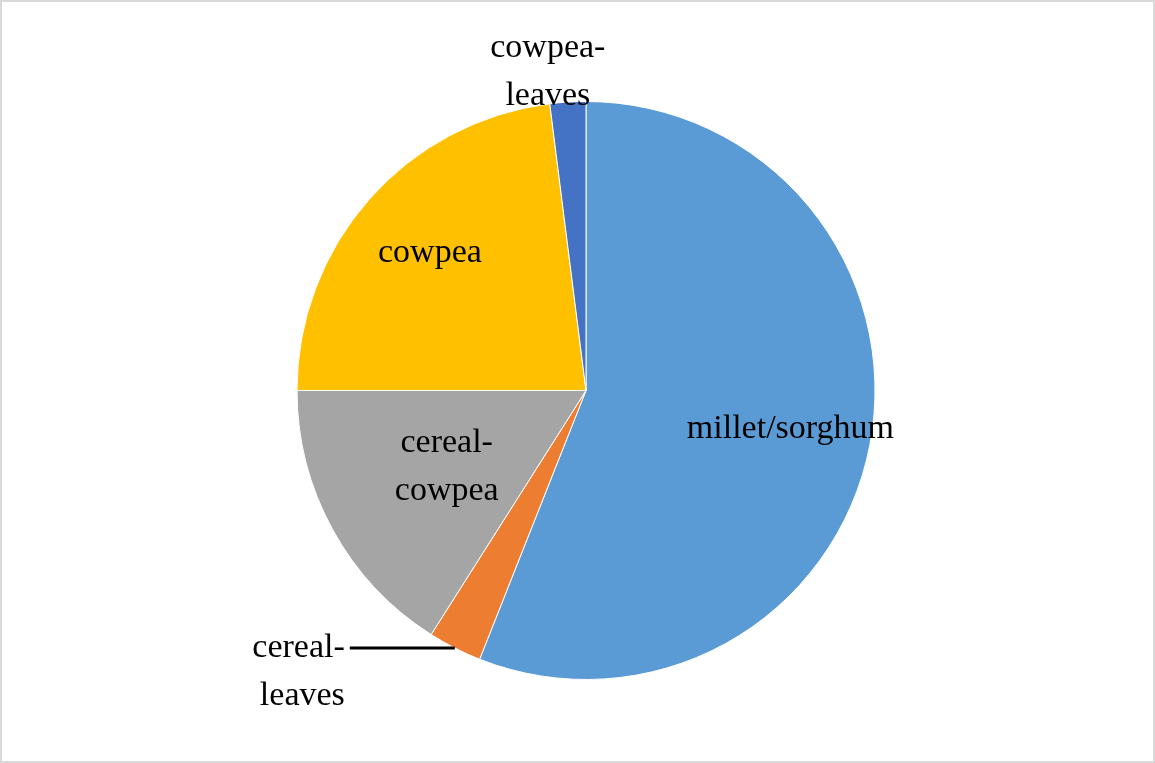 Image resolution: width=1155 pixels, height=763 pixels. Describe the element at coordinates (446, 464) in the screenshot. I see `slice-label: cereal-cowpea` at that location.